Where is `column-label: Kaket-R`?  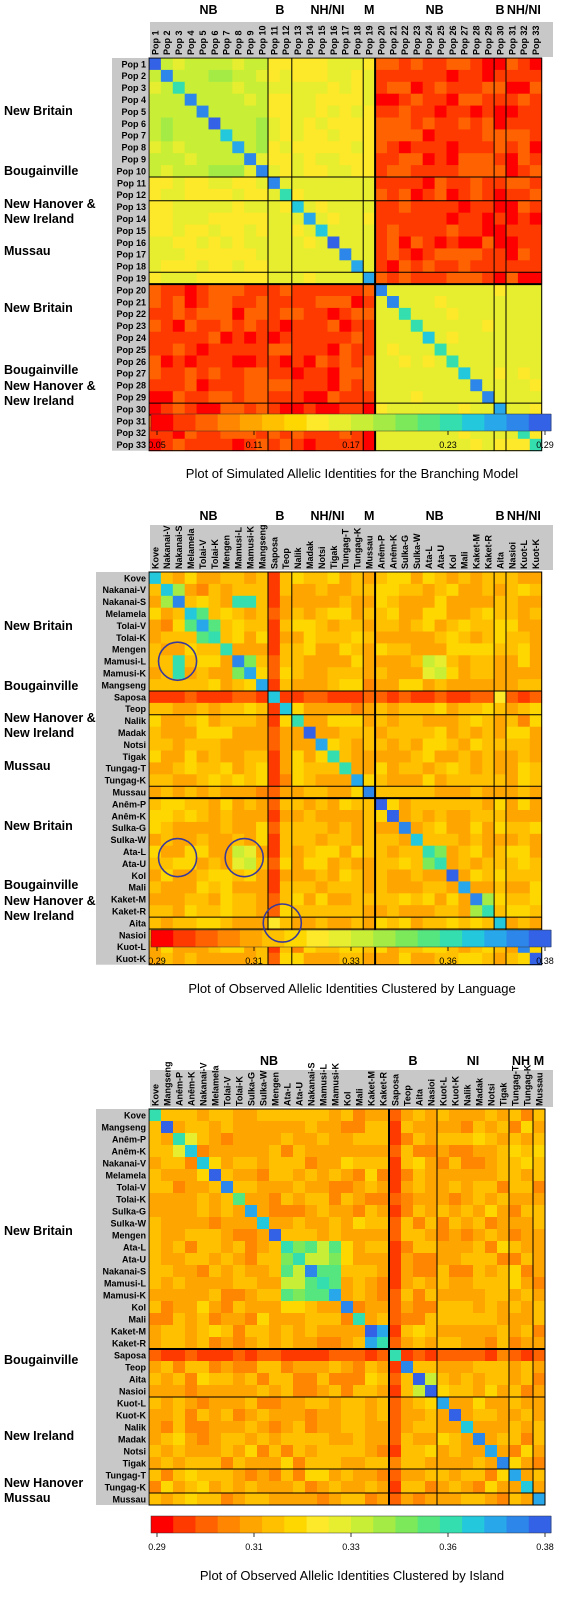
column-label: Kaket-R is located at coordinates (383, 1088).